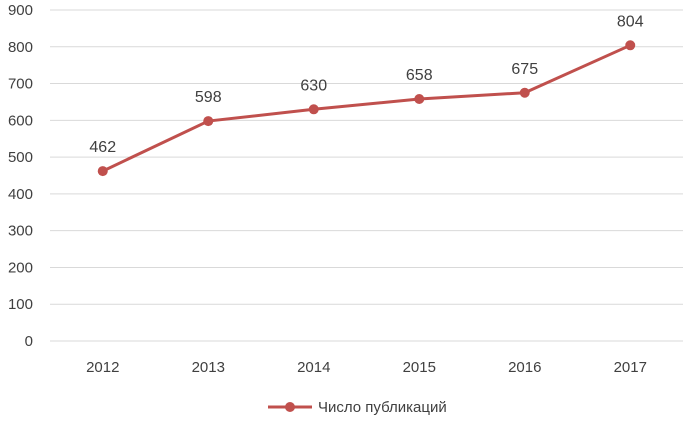 This screenshot has height=421, width=684. Describe the element at coordinates (20, 157) in the screenshot. I see `y-tick-label: 500` at that location.